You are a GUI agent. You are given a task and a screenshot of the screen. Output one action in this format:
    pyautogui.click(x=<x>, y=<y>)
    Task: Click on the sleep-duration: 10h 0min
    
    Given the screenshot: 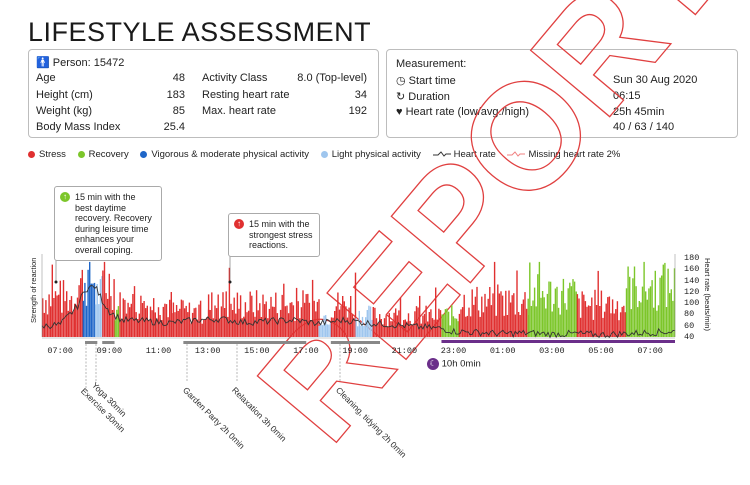 What is the action you would take?
    pyautogui.click(x=461, y=364)
    